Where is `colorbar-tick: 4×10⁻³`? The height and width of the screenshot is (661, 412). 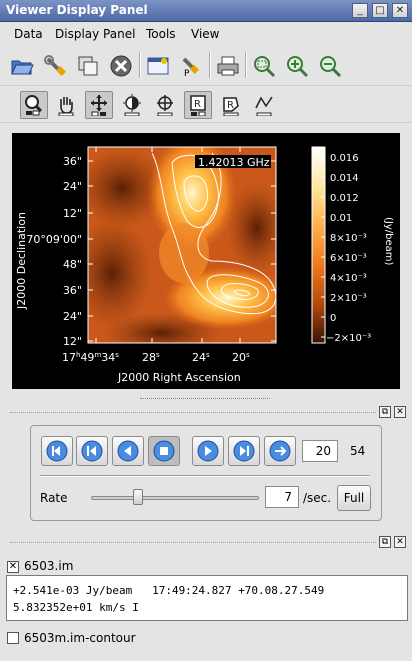 colorbar-tick: 4×10⁻³ is located at coordinates (348, 278).